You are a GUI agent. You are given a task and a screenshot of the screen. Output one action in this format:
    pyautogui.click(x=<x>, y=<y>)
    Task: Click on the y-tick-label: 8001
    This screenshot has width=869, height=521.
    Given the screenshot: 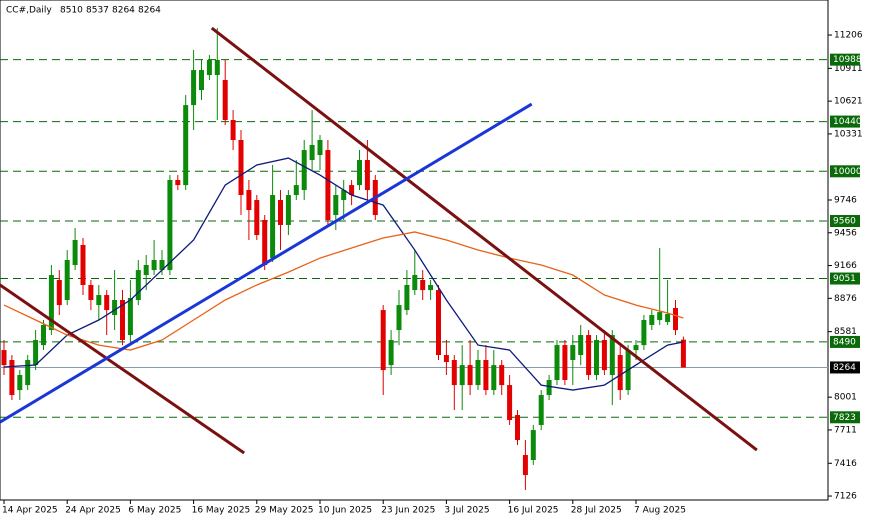 What is the action you would take?
    pyautogui.click(x=845, y=398)
    